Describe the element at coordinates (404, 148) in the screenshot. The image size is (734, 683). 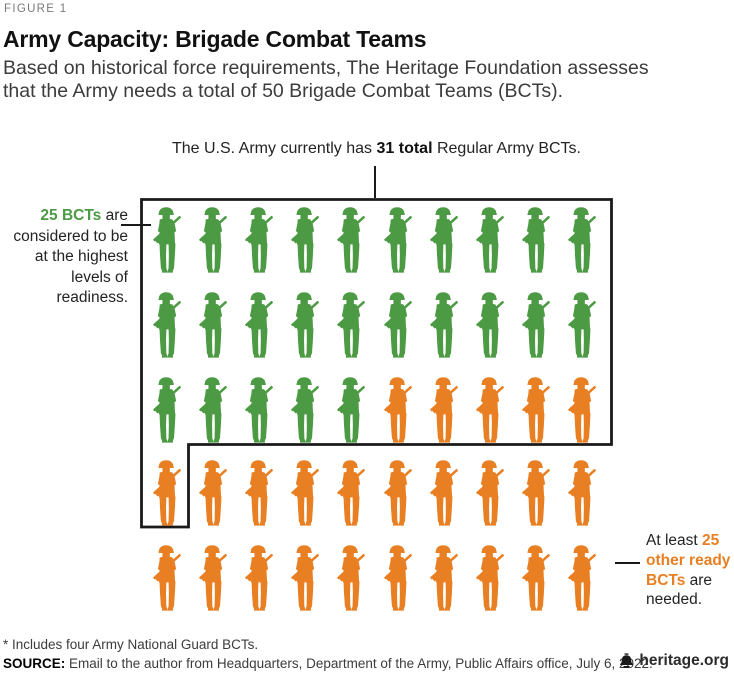
I see `top-annotation-bold: 31 total` at that location.